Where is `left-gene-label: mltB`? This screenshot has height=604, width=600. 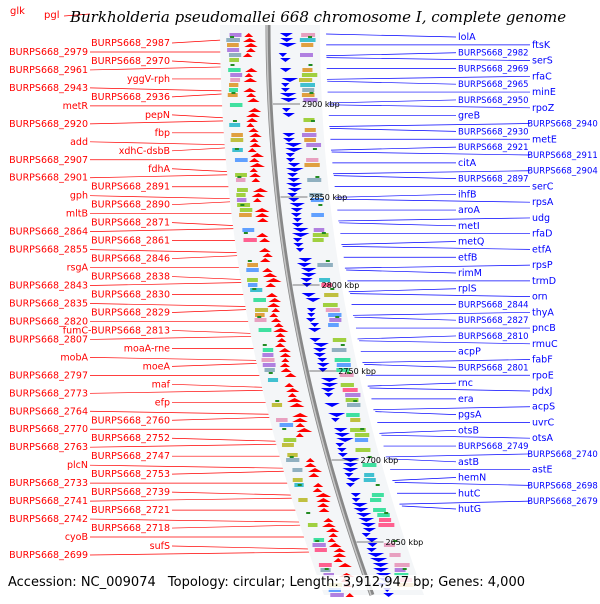
left-gene-label: mltB is located at coordinates (77, 214).